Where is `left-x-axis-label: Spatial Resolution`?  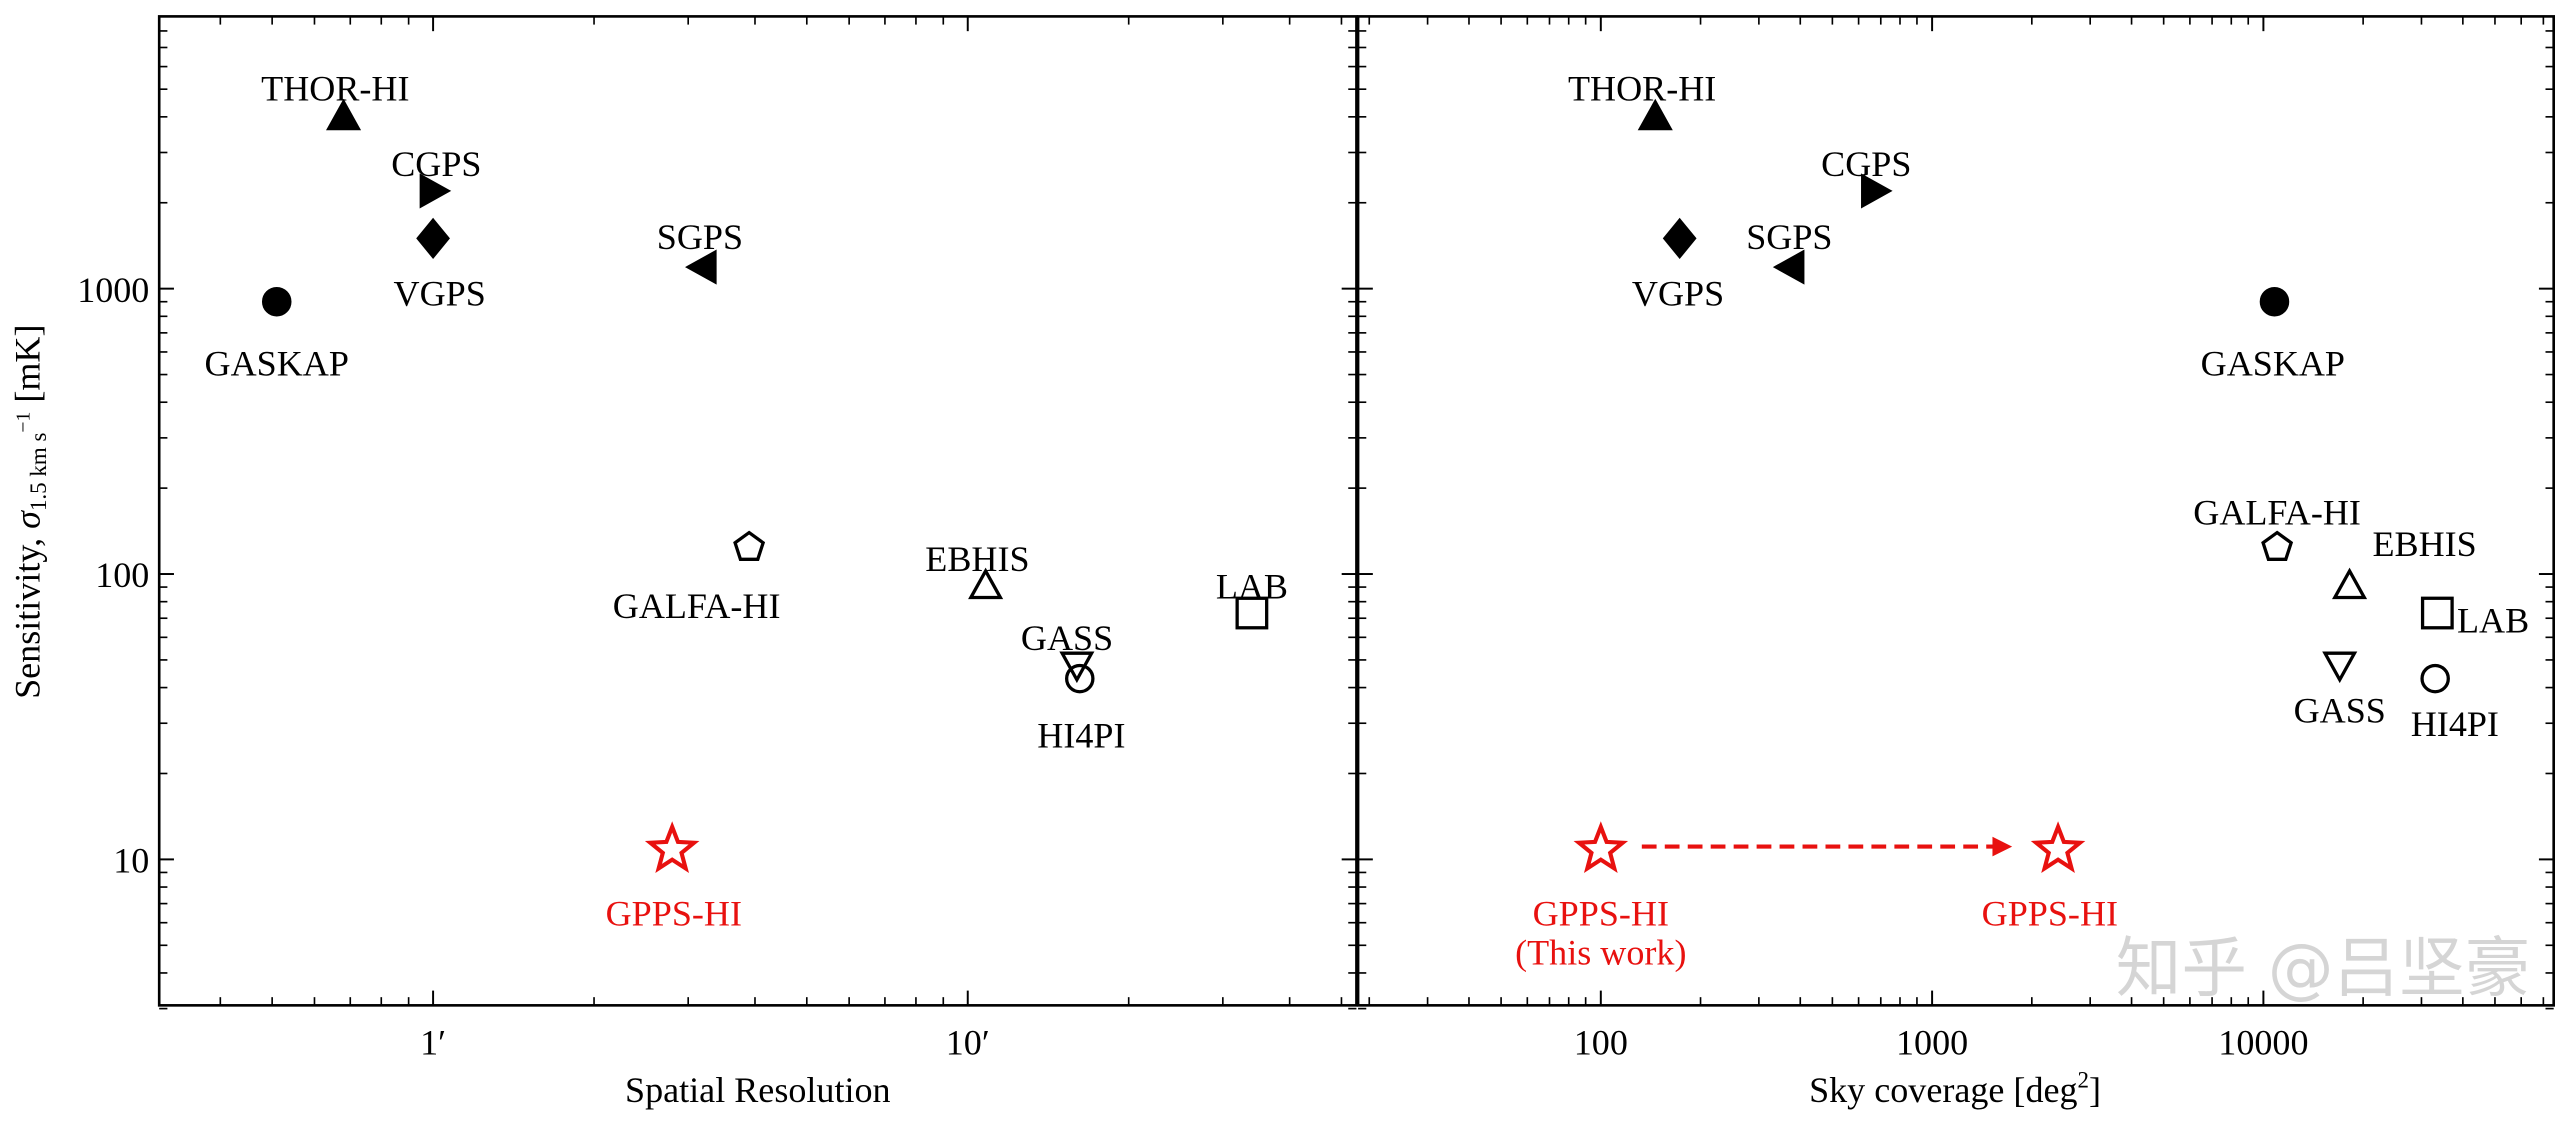
left-x-axis-label: Spatial Resolution is located at coordinates (758, 1090).